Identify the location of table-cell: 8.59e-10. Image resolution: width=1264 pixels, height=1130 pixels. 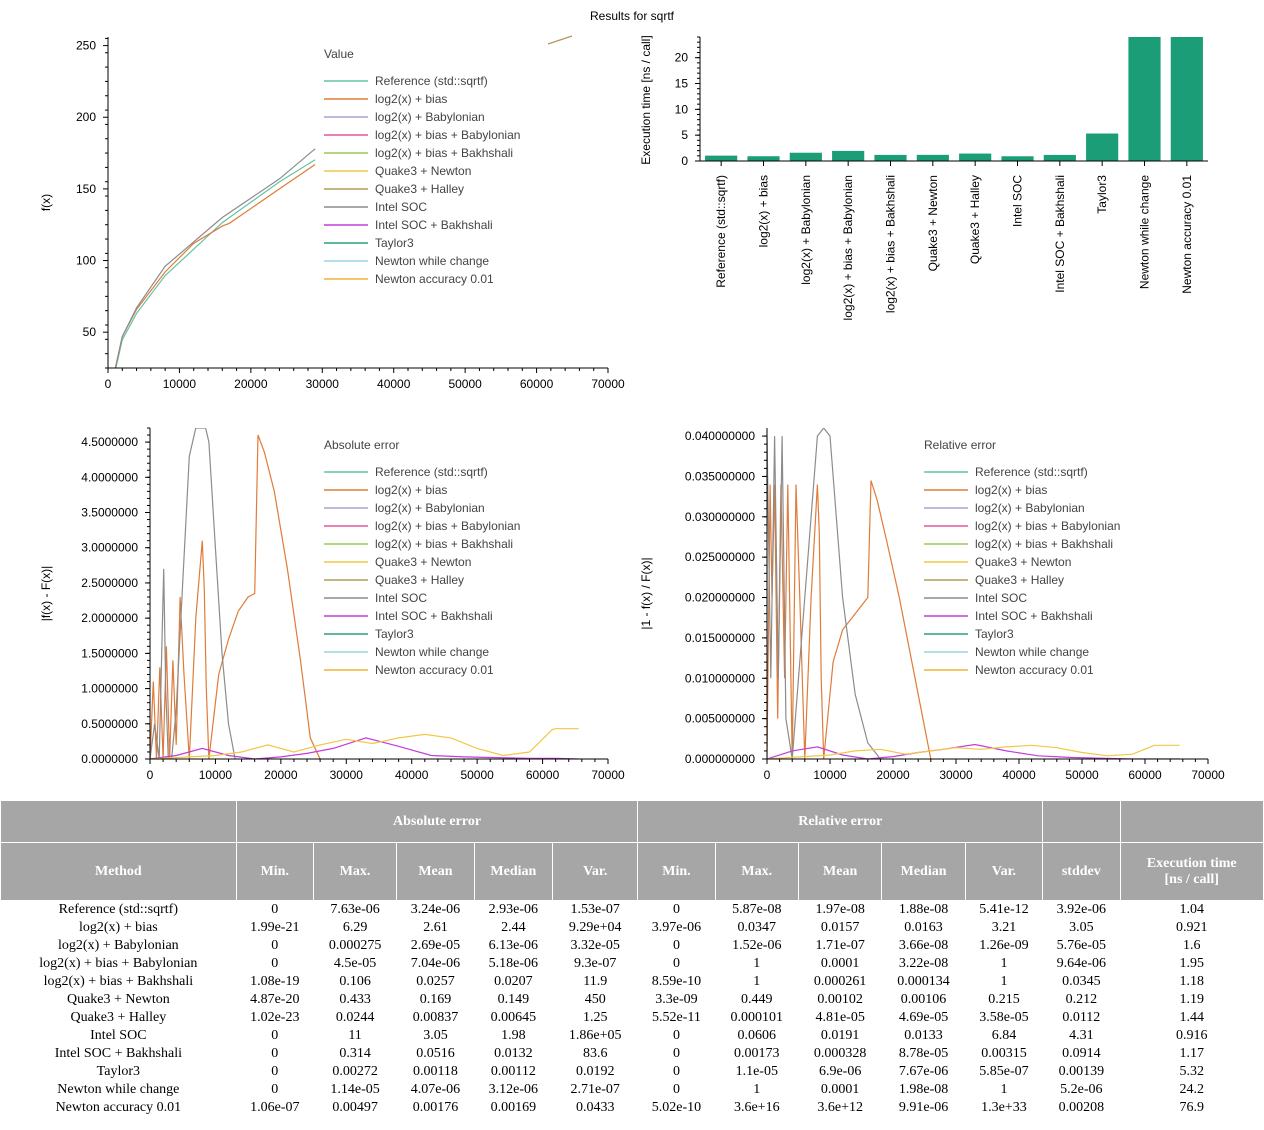
(676, 981).